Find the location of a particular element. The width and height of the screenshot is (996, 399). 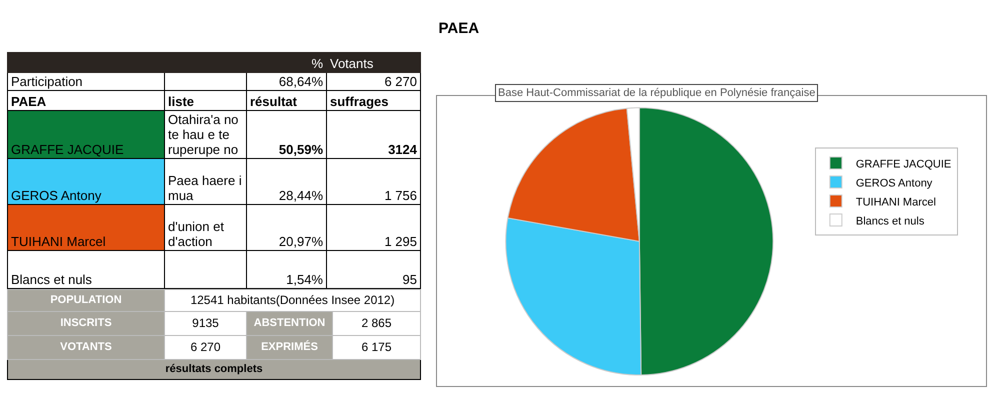

text: GRAFFE JACQUIE is located at coordinates (86, 134).